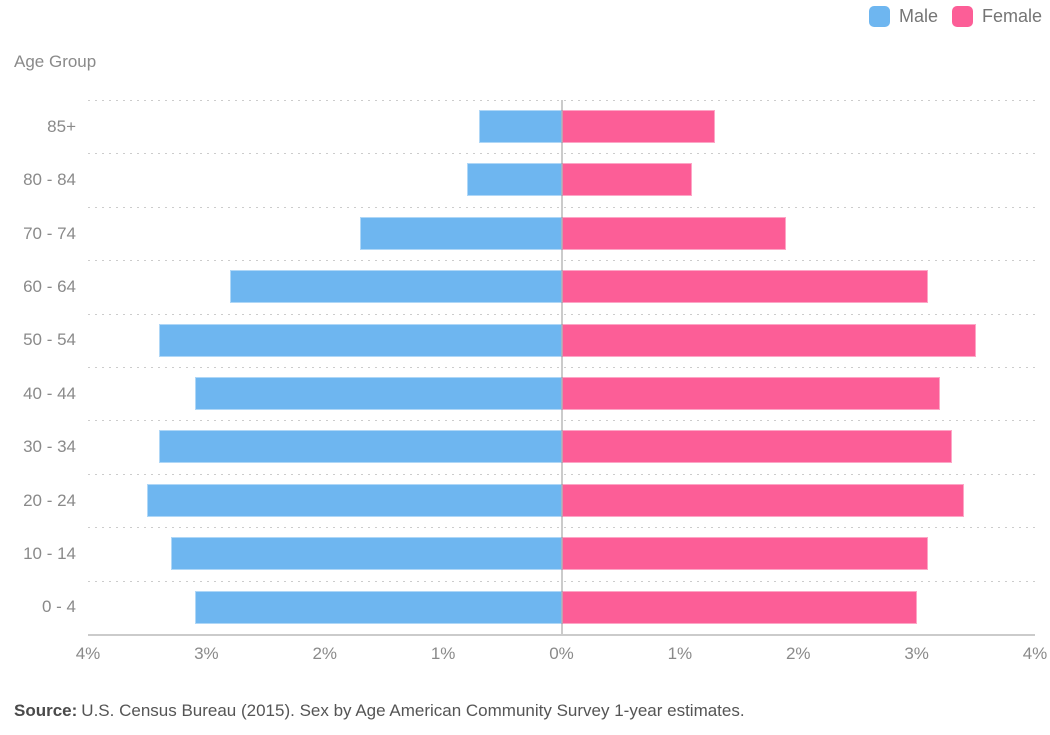 This screenshot has height=735, width=1050. I want to click on x-tick-label: 0%, so click(561, 653).